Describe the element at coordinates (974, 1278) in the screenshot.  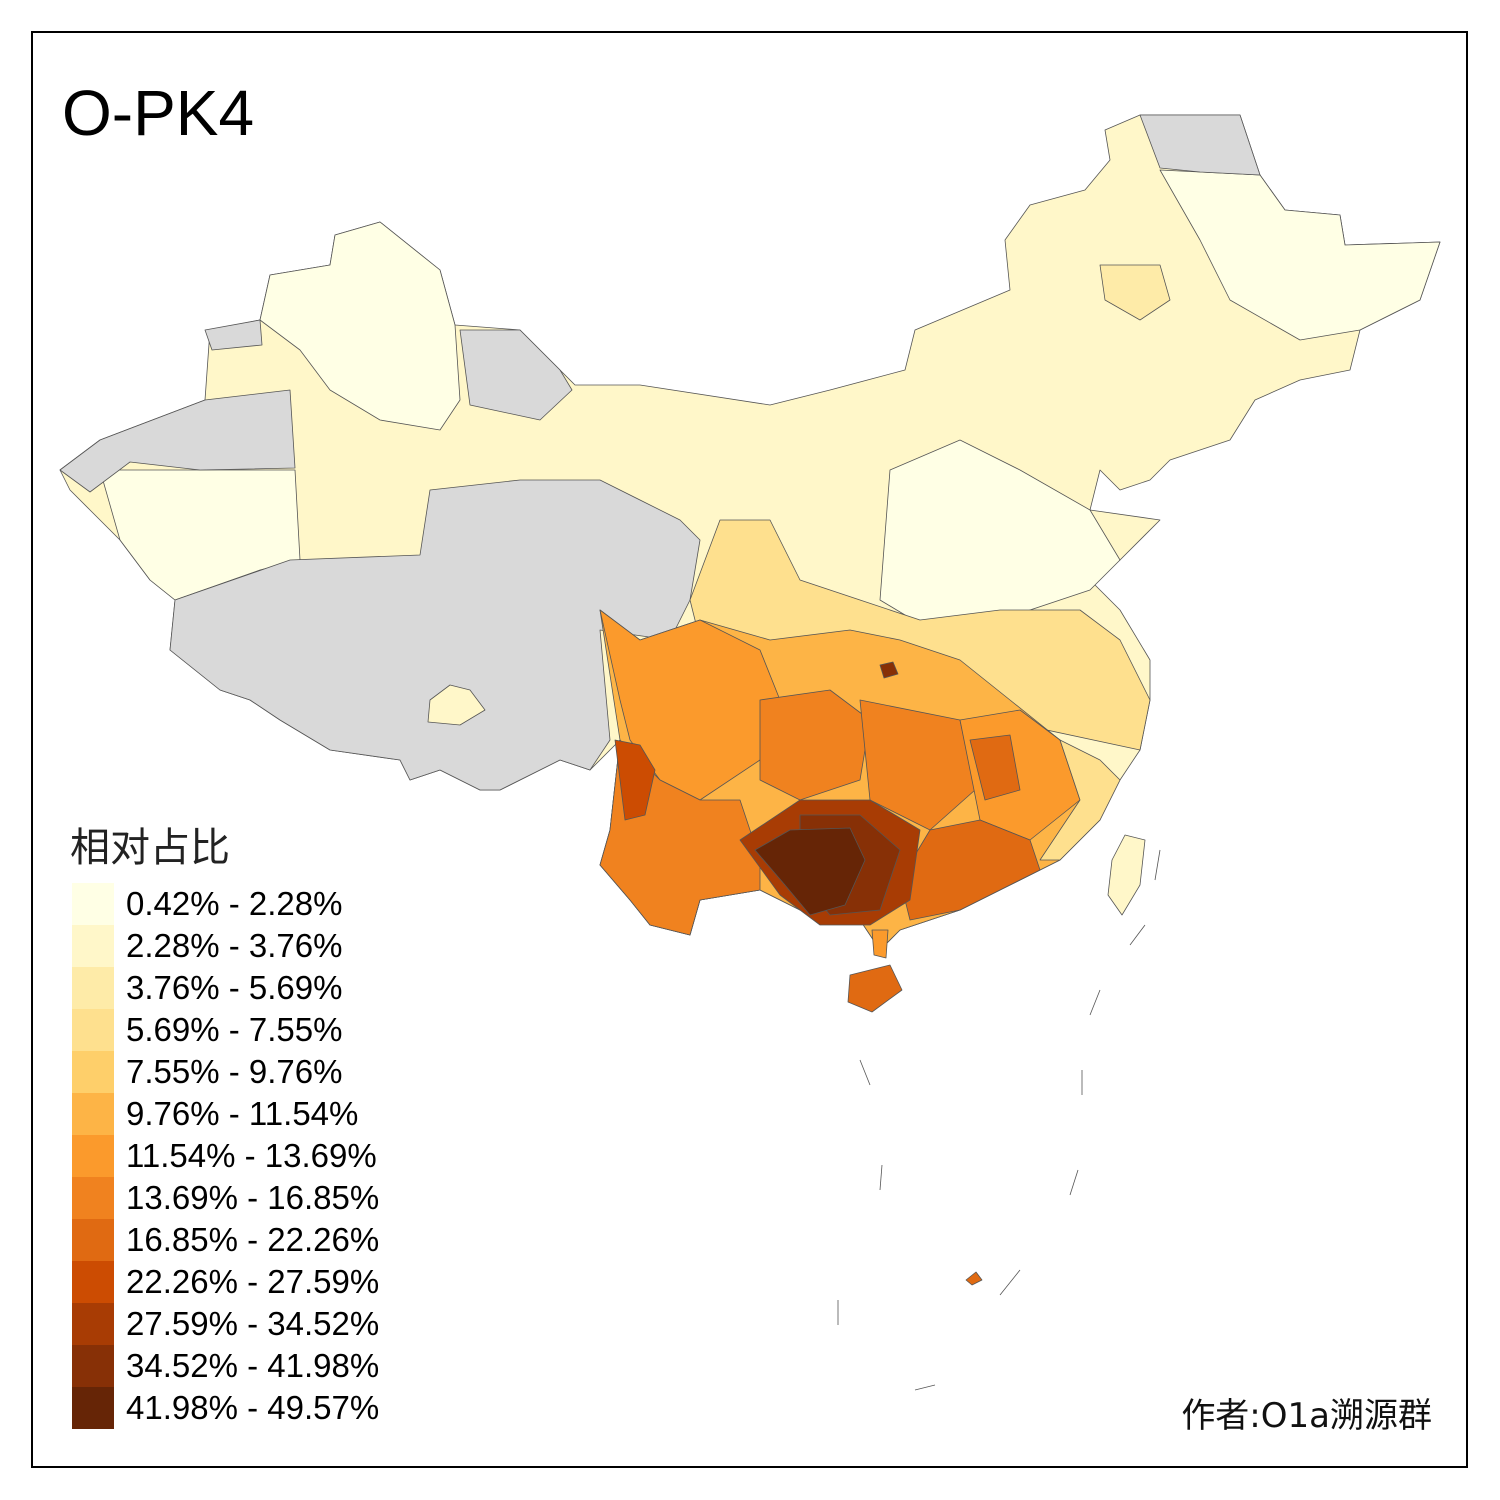
I see `region-south-sea-island` at that location.